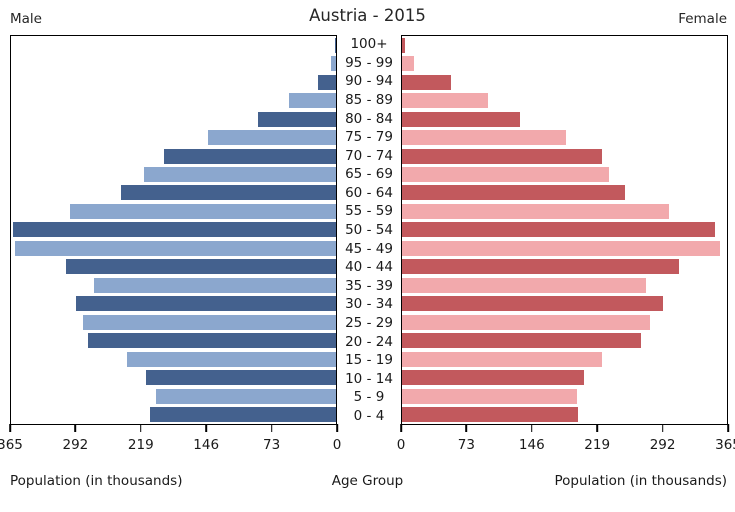 The height and width of the screenshot is (512, 735). Describe the element at coordinates (170, 446) in the screenshot. I see `left-axis-tick-labels: 365 292 219 146 73 0` at that location.